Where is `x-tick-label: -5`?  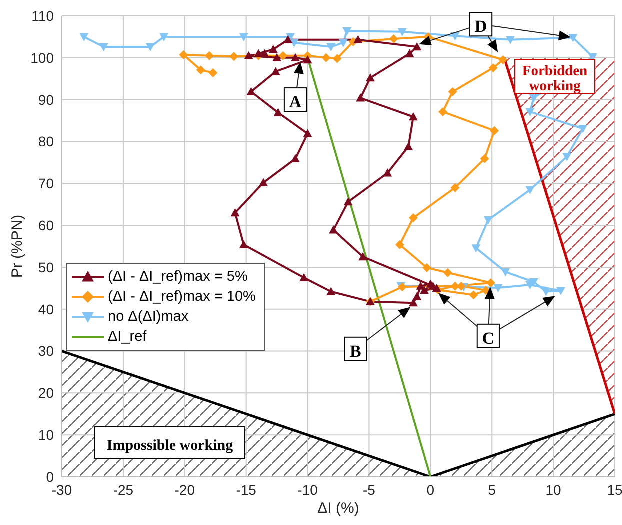
x-tick-label: -5 is located at coordinates (369, 490).